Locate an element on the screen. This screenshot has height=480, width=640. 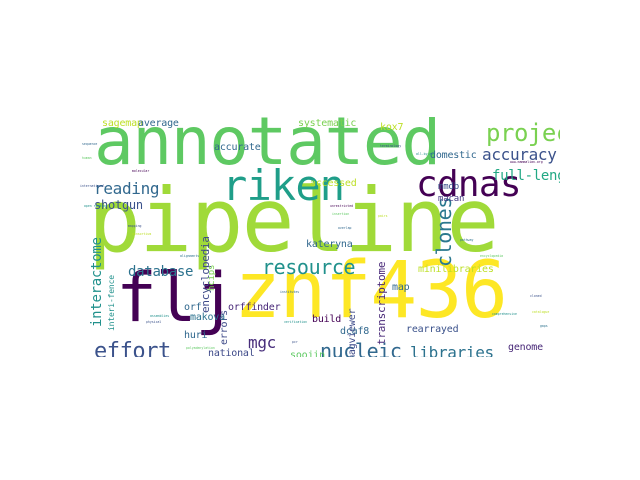
word: nucleic is located at coordinates (361, 348).